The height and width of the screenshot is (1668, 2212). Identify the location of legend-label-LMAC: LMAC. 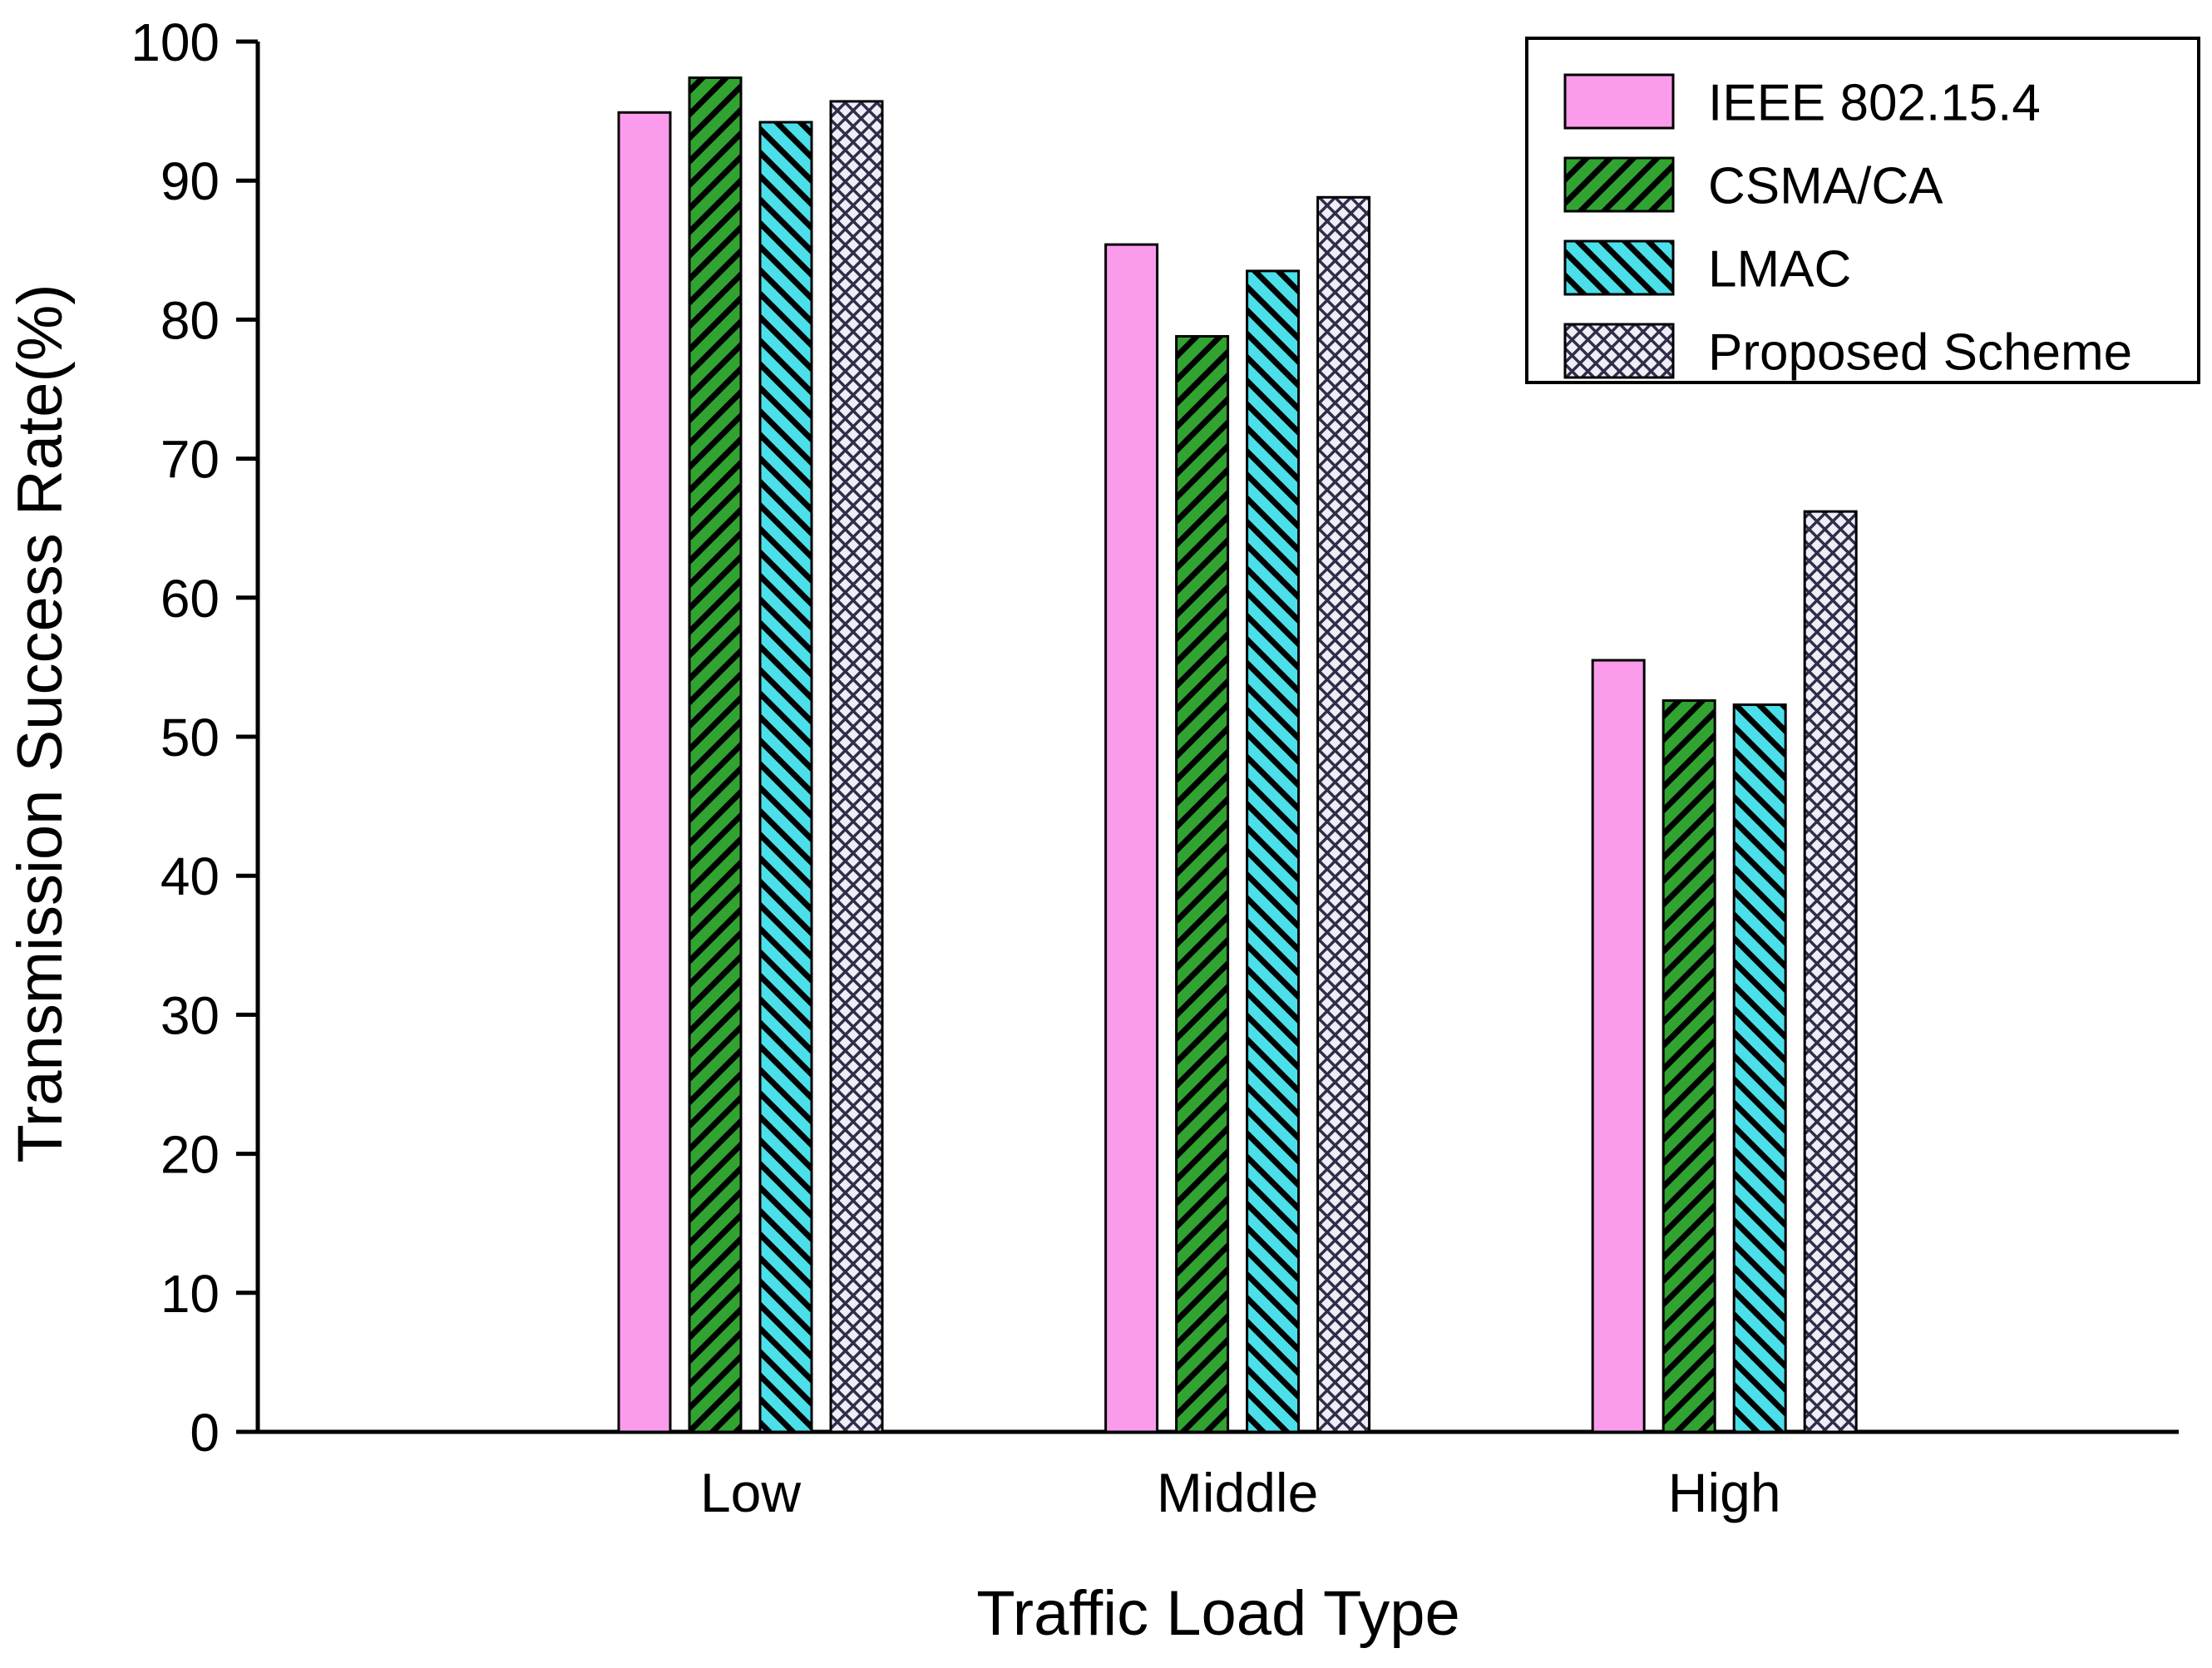
(1779, 269).